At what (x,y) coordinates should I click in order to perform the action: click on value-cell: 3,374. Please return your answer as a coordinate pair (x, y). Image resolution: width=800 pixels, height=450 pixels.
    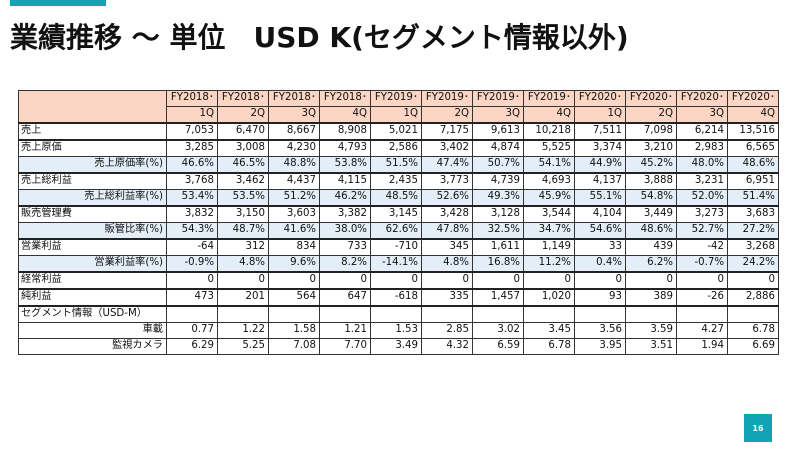
    Looking at the image, I should click on (600, 148).